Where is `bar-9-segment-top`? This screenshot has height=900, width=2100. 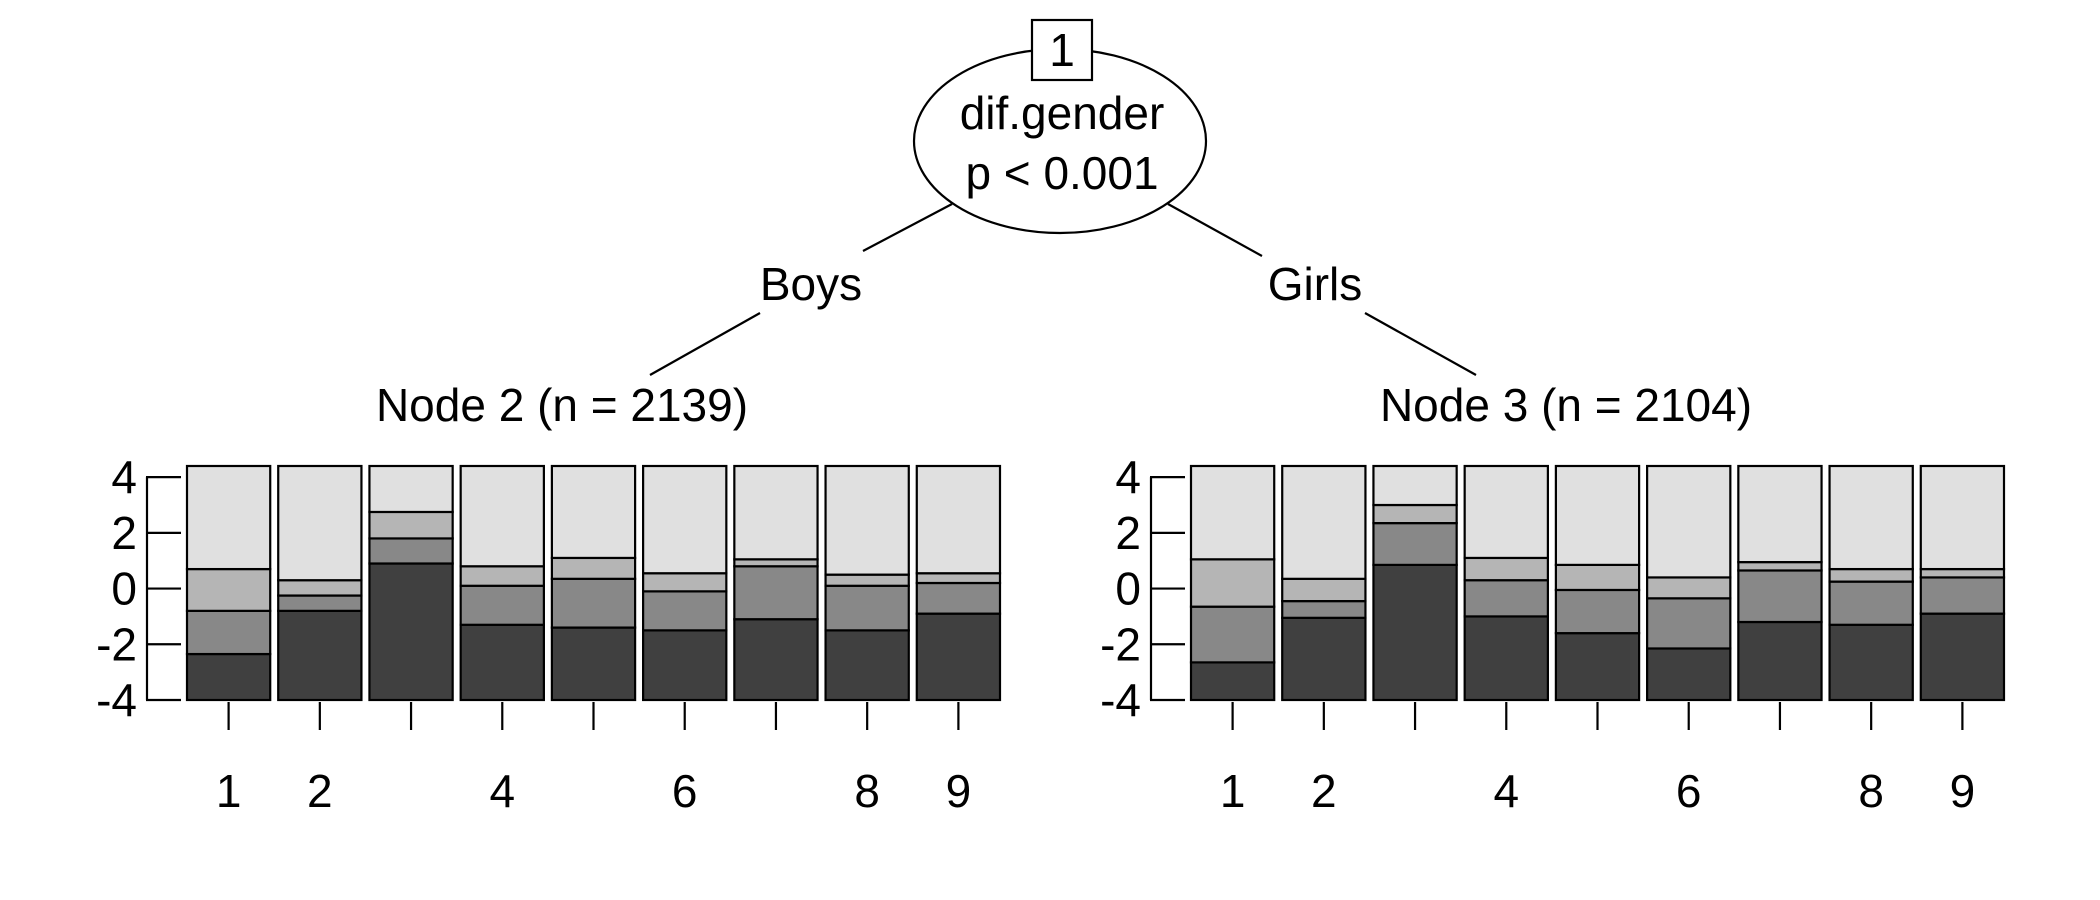
bar-9-segment-top is located at coordinates (958, 519).